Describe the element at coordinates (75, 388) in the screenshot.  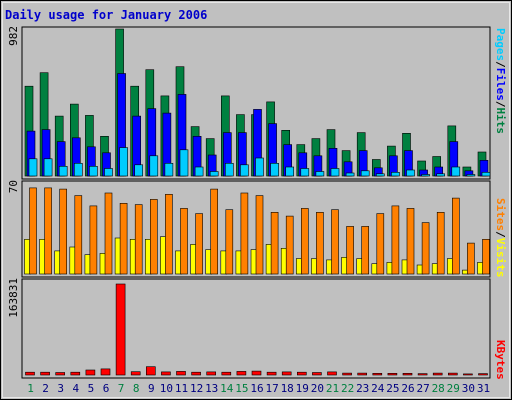
I see `x-tick-label-day-4: 4` at that location.